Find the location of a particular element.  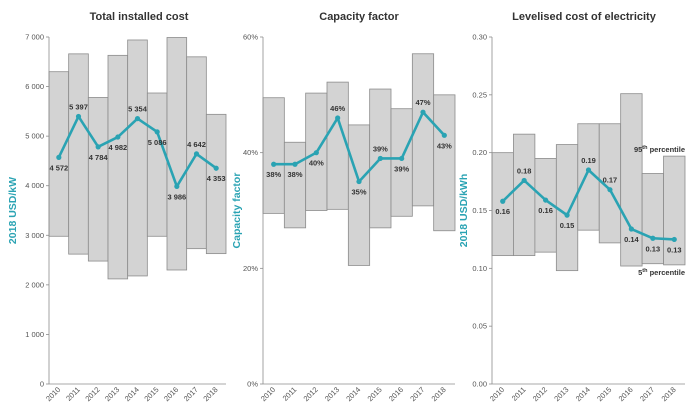

percentile-band-2012 is located at coordinates (98, 179).